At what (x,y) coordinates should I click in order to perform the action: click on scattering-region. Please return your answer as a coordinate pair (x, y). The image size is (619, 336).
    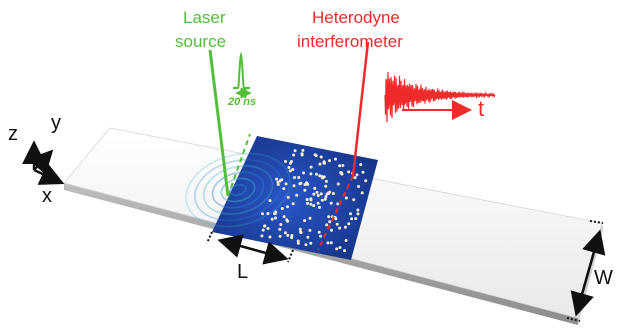
    Looking at the image, I should click on (281, 198).